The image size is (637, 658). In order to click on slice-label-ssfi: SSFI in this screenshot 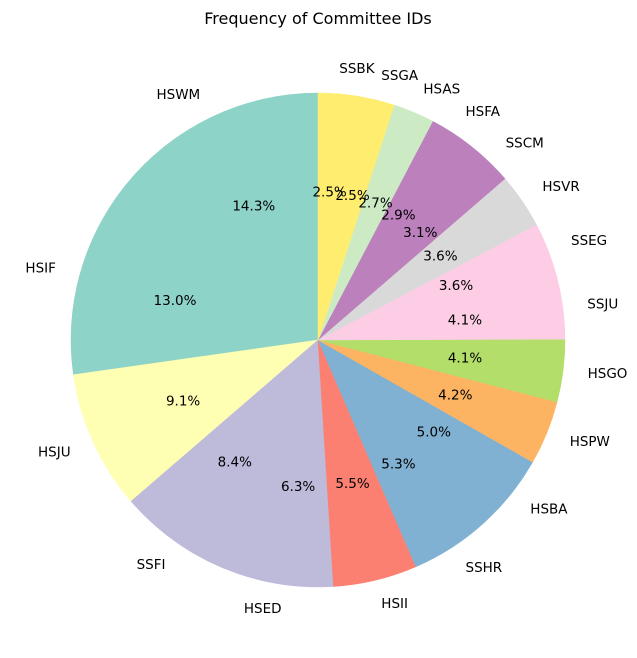, I will do `click(151, 565)`.